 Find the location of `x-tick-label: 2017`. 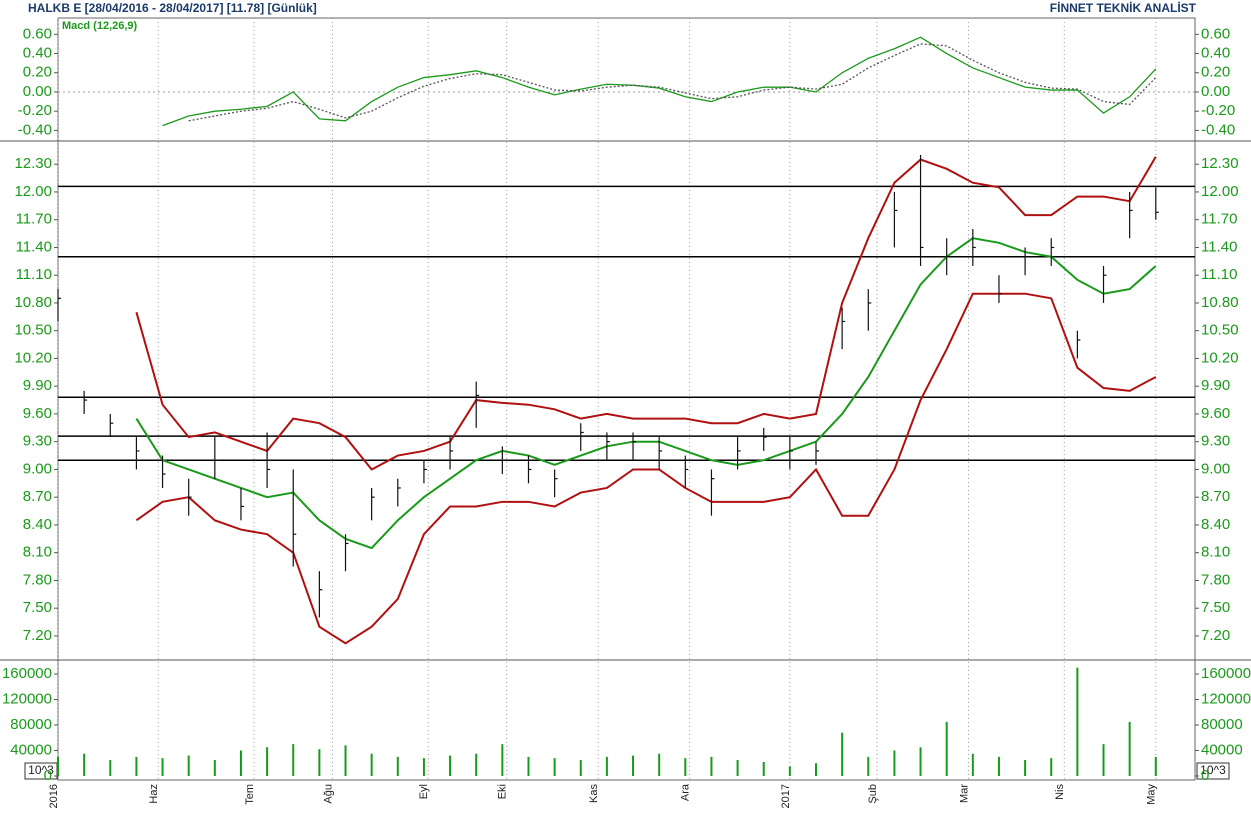

x-tick-label: 2017 is located at coordinates (786, 796).